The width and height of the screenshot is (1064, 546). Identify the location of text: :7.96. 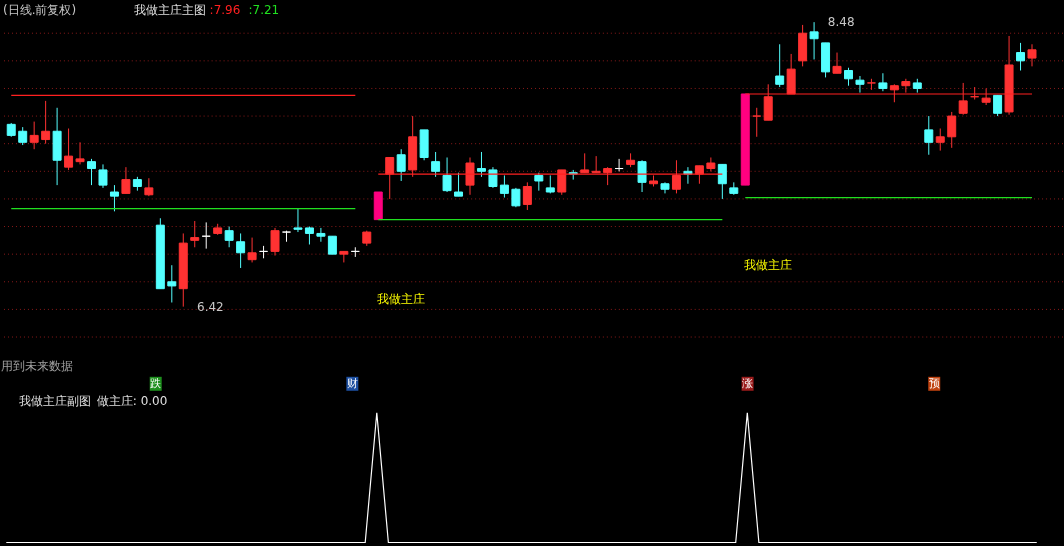
(225, 10).